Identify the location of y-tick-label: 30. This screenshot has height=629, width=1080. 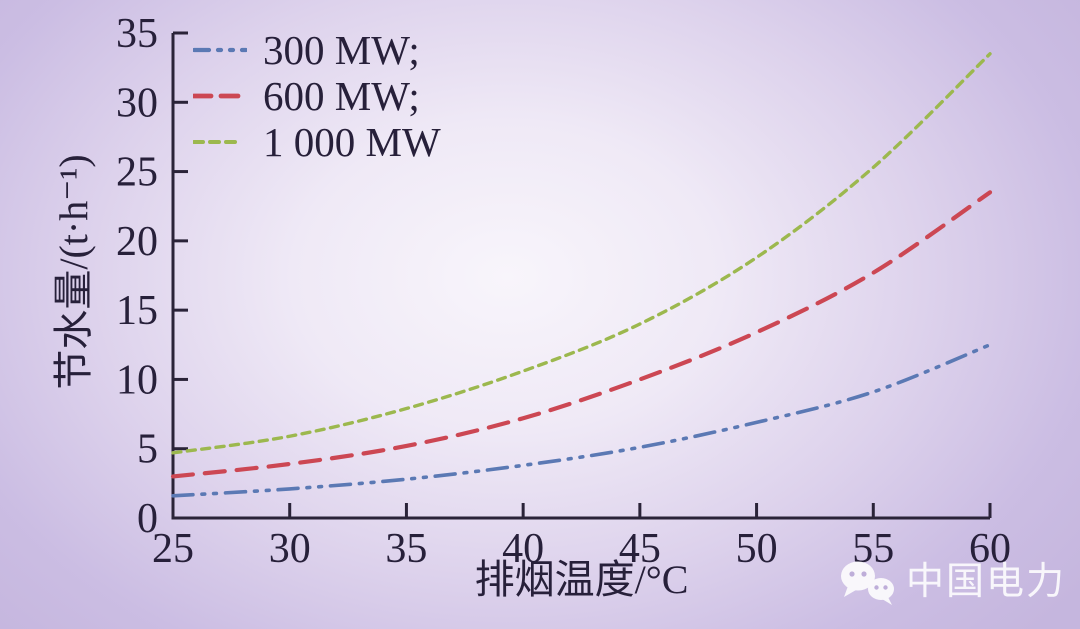
(137, 103).